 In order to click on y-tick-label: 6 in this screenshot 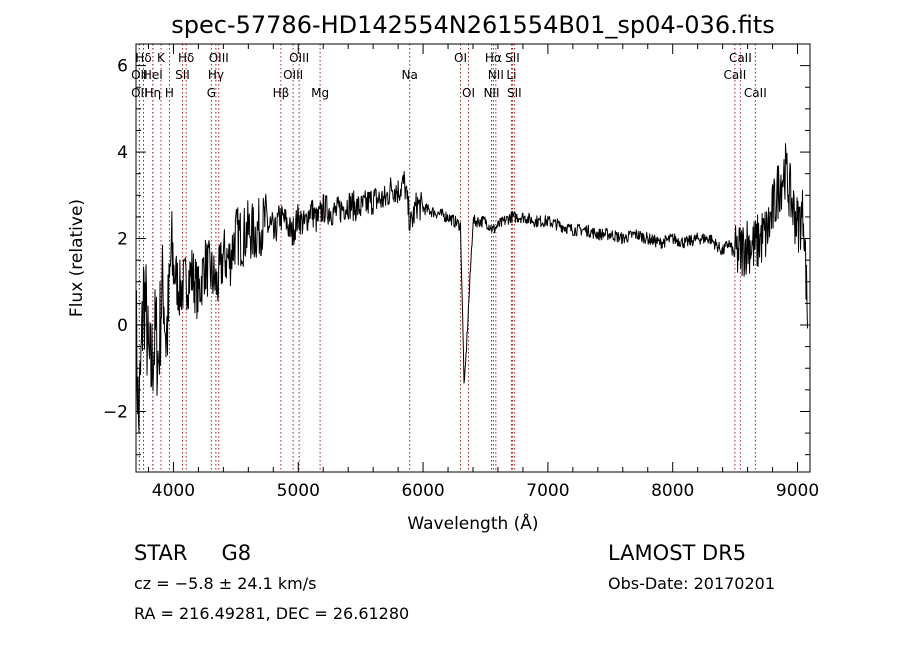, I will do `click(122, 67)`.